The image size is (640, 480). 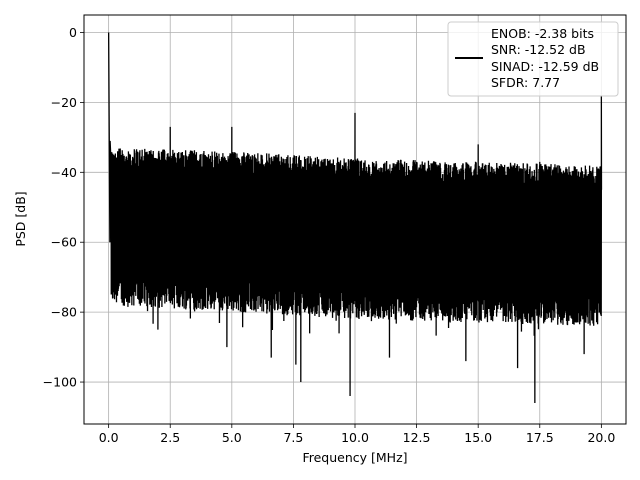 What do you see at coordinates (64, 172) in the screenshot?
I see `y-tick-label: −40` at bounding box center [64, 172].